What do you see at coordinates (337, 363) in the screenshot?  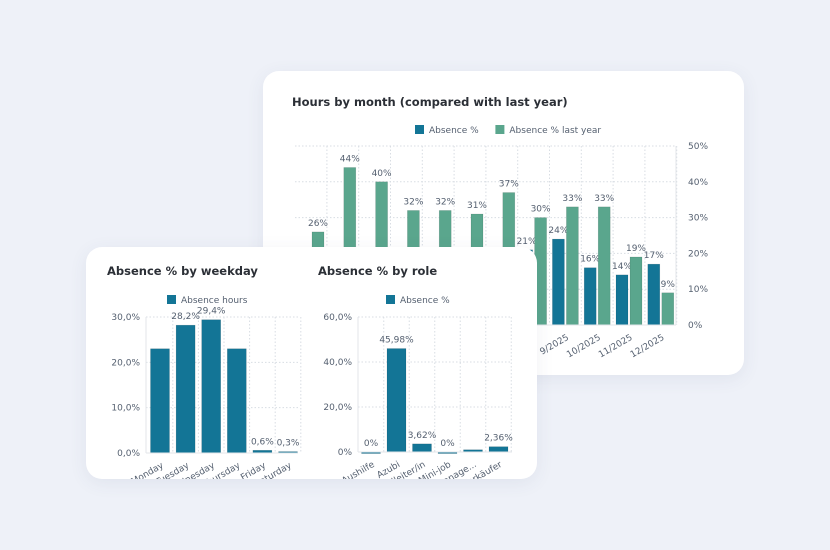 I see `y-tick-label: 40,0%` at bounding box center [337, 363].